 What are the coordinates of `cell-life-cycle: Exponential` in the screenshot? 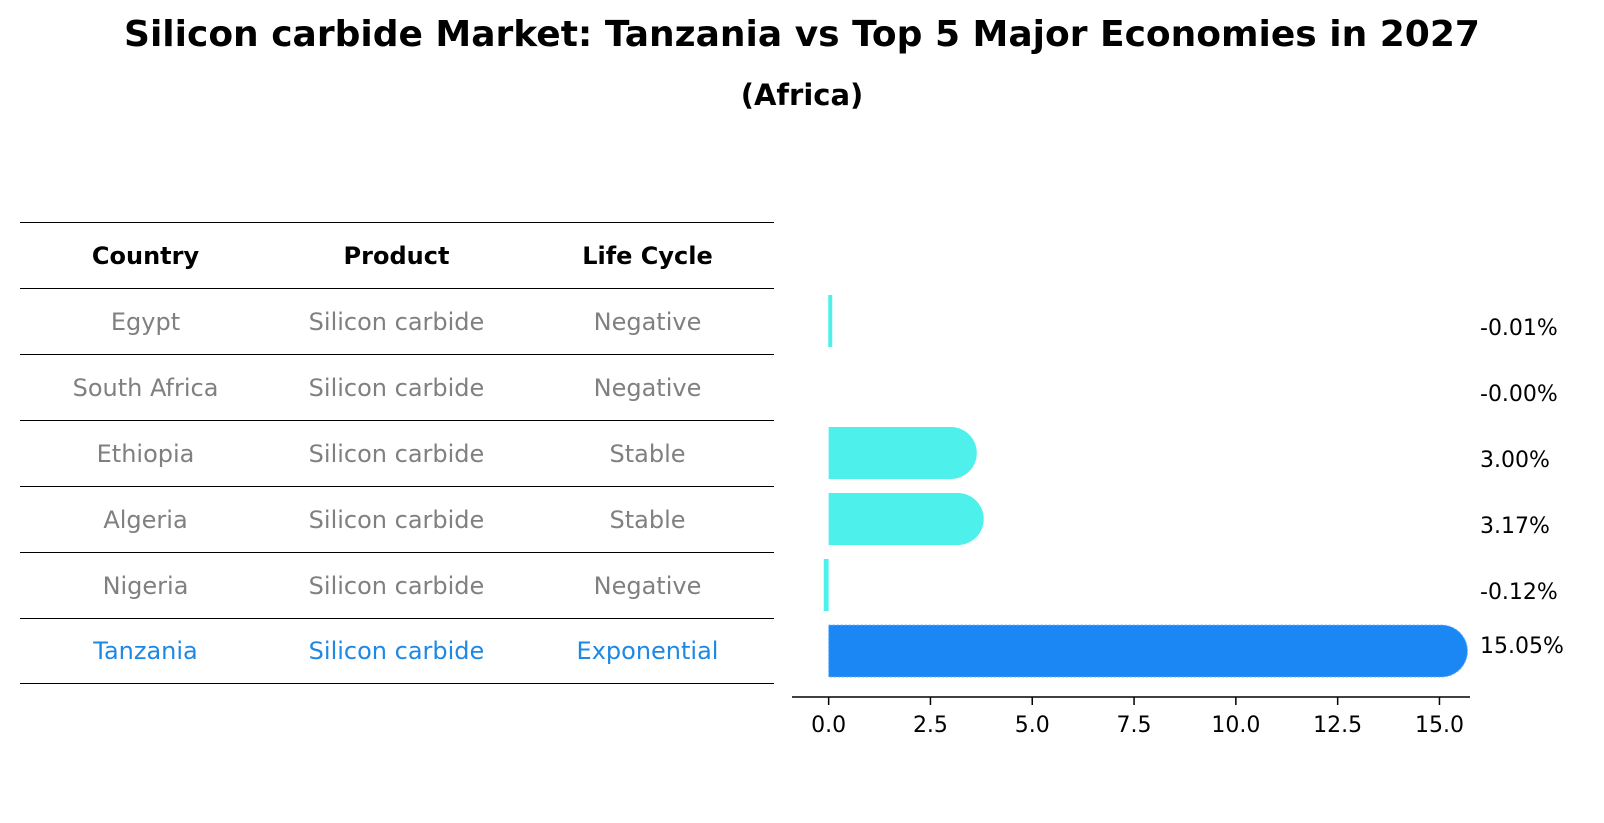 It's located at (647, 651).